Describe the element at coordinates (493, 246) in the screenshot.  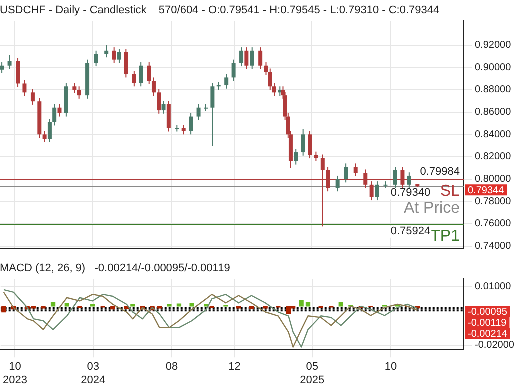
I see `y-tick-label: 0.74000` at that location.